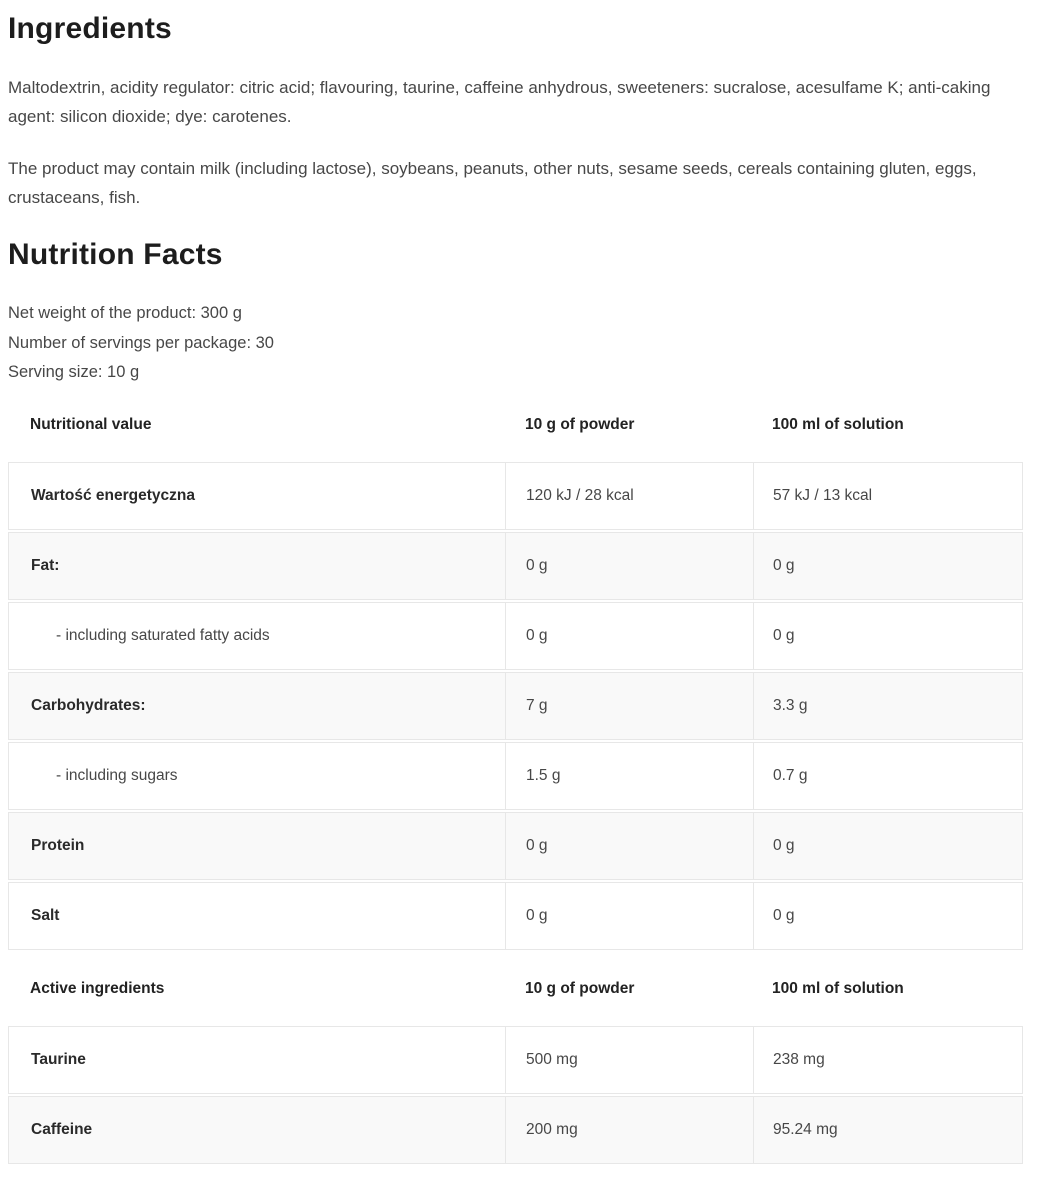  I want to click on row-label: Carbohydrates:, so click(88, 705).